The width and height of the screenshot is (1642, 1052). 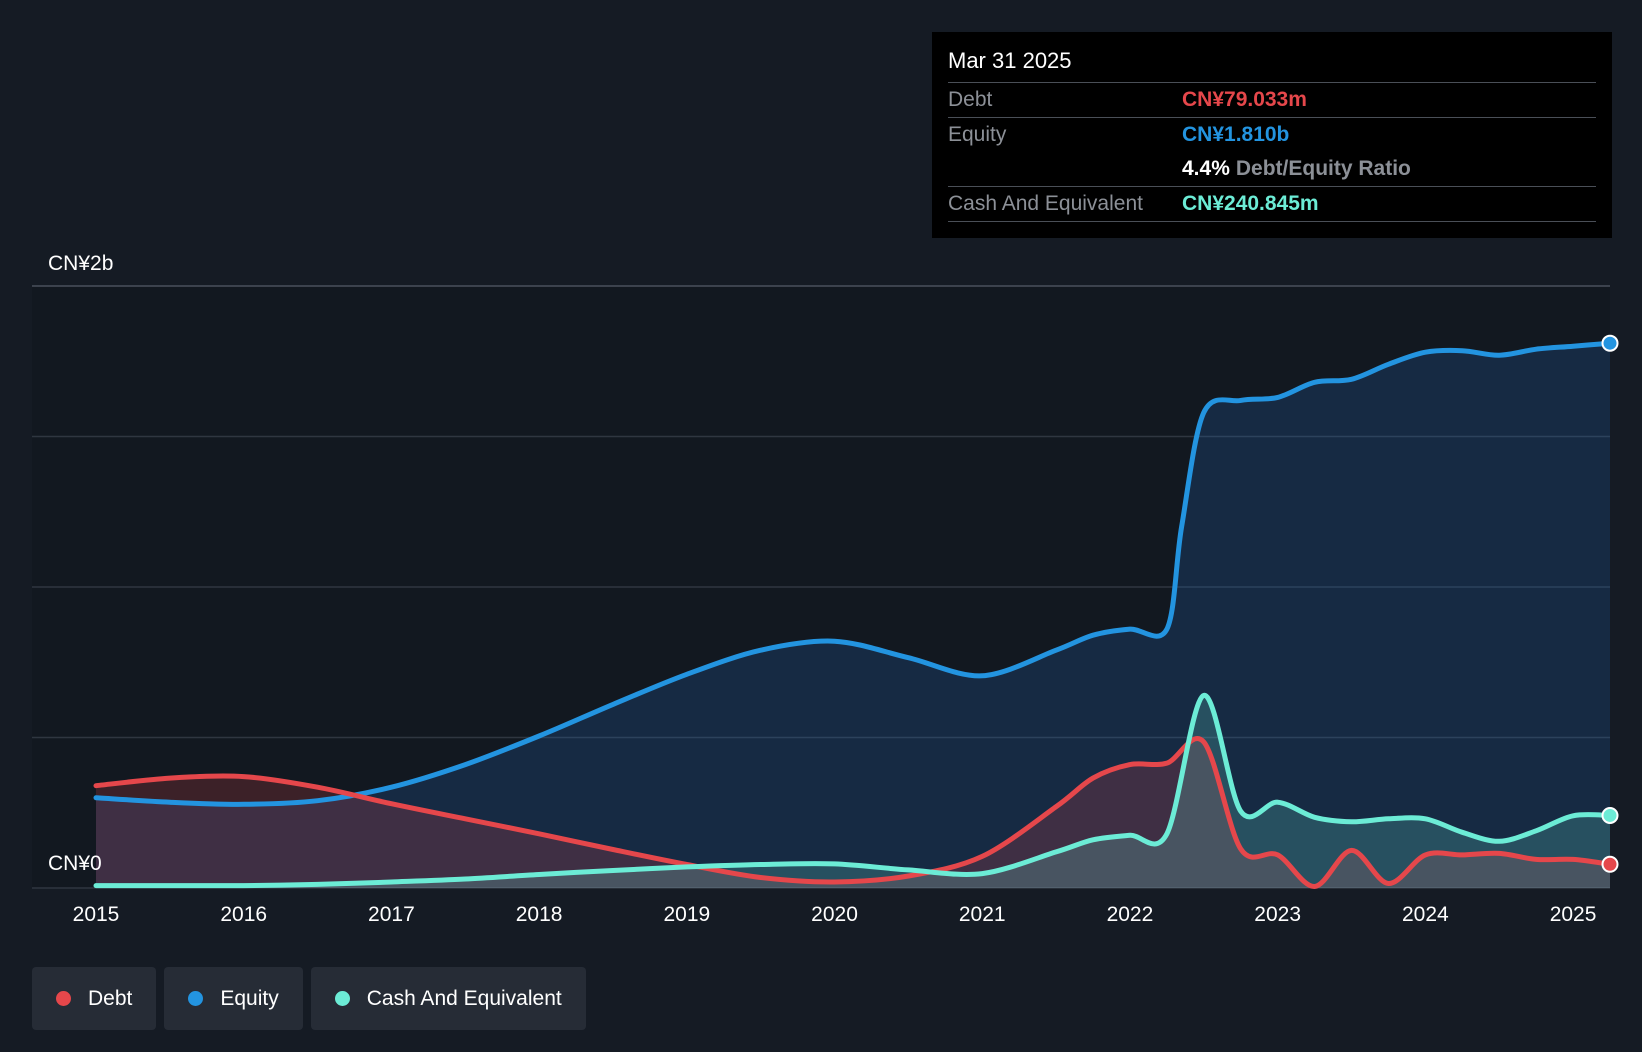 What do you see at coordinates (80, 263) in the screenshot?
I see `y-axis-top-label: CN¥2b` at bounding box center [80, 263].